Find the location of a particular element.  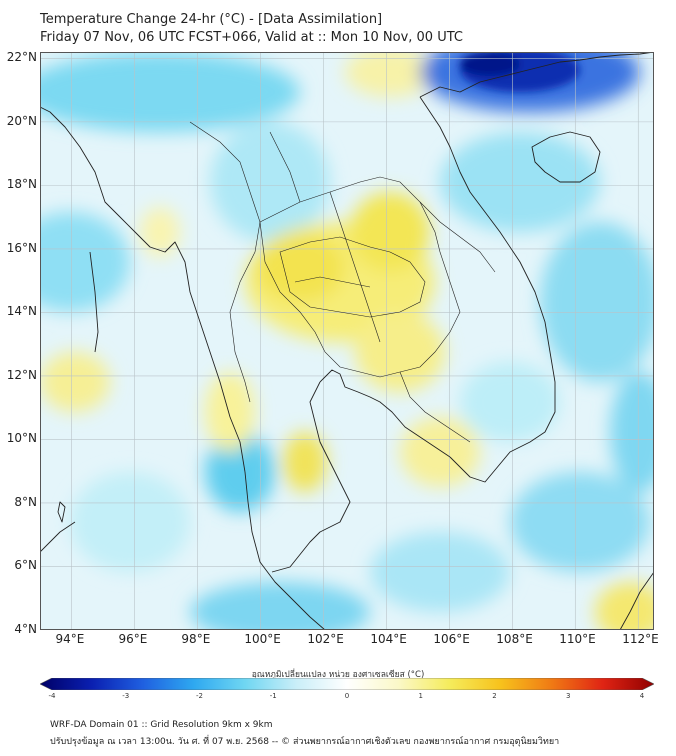

lon-tick-label: 102°E is located at coordinates (325, 639).